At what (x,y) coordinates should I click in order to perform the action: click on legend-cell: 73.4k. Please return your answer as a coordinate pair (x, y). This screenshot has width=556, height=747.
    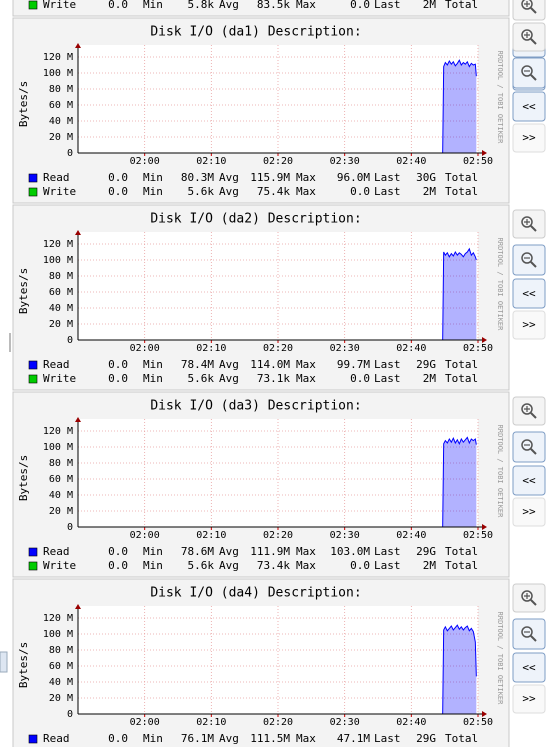
    Looking at the image, I should click on (273, 565).